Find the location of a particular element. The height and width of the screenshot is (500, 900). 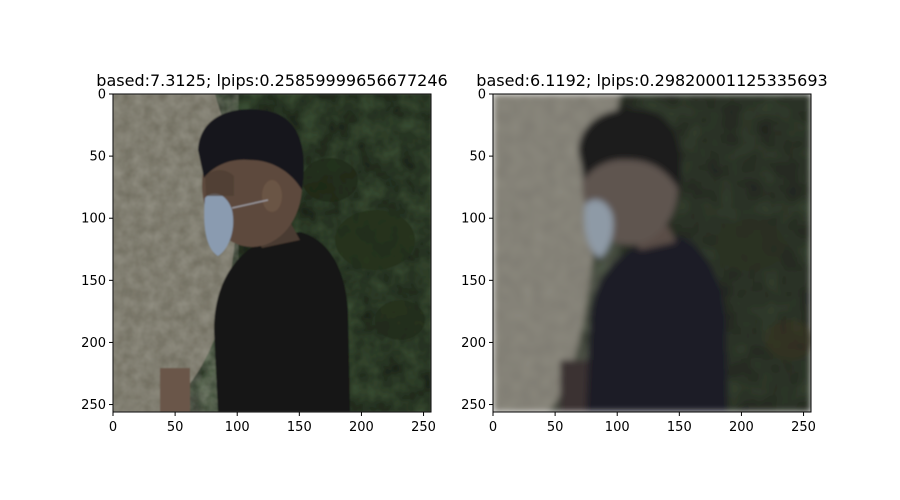

y-tick-label-left: 250 is located at coordinates (93, 405).